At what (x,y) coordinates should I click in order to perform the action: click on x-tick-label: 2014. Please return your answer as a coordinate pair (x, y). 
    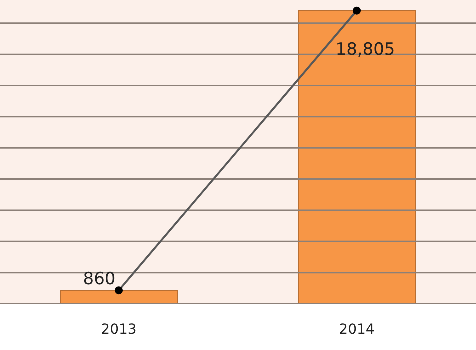
    Looking at the image, I should click on (357, 330).